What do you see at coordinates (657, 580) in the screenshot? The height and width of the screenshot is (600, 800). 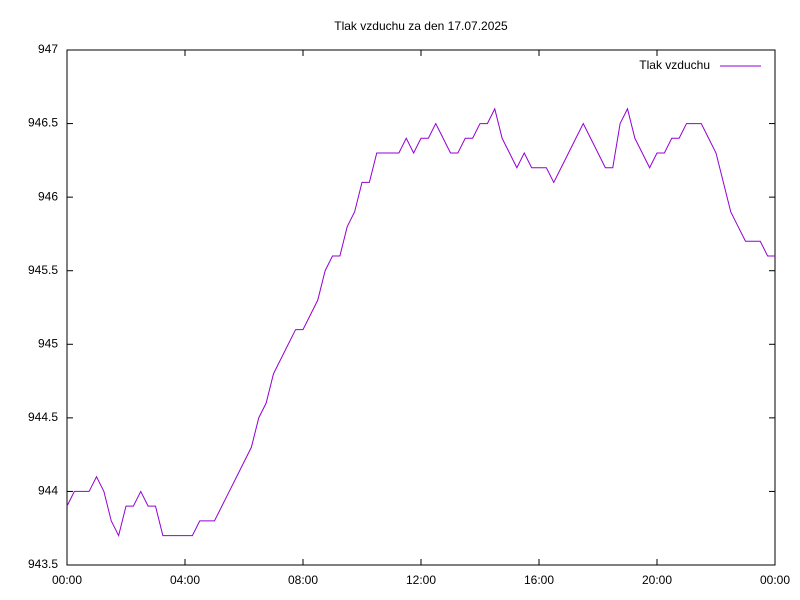 I see `x-tick-label: 20:00` at bounding box center [657, 580].